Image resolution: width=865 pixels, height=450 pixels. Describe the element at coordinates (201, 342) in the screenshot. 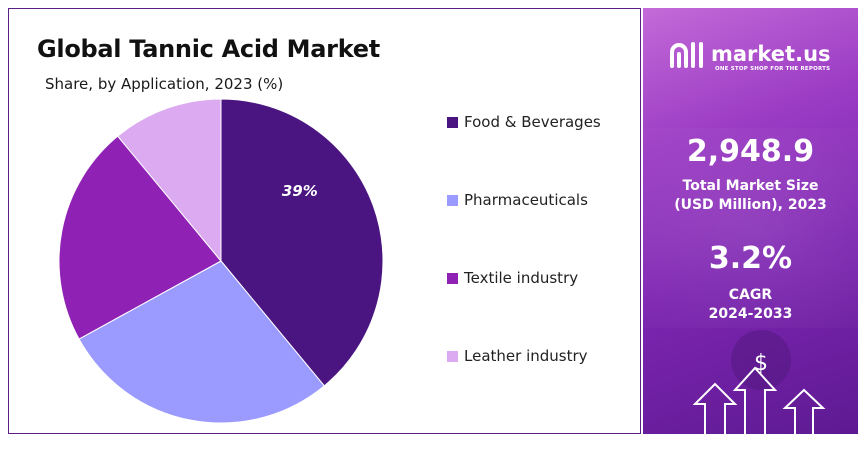

I see `pie-slice-pharmaceuticals` at that location.